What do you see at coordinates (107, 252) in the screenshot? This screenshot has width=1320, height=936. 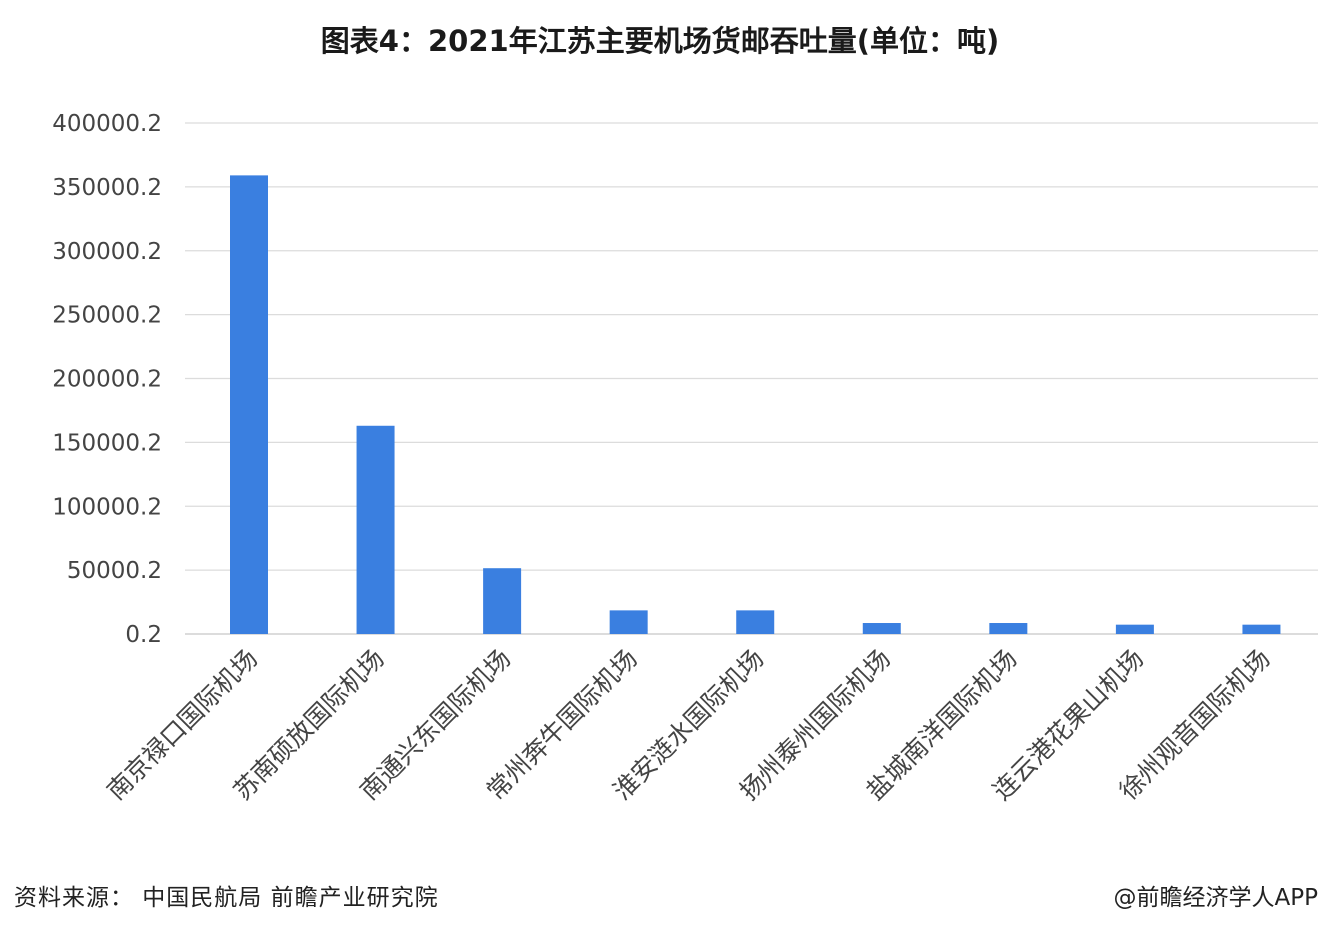 I see `y-tick-label: 300000.2` at bounding box center [107, 252].